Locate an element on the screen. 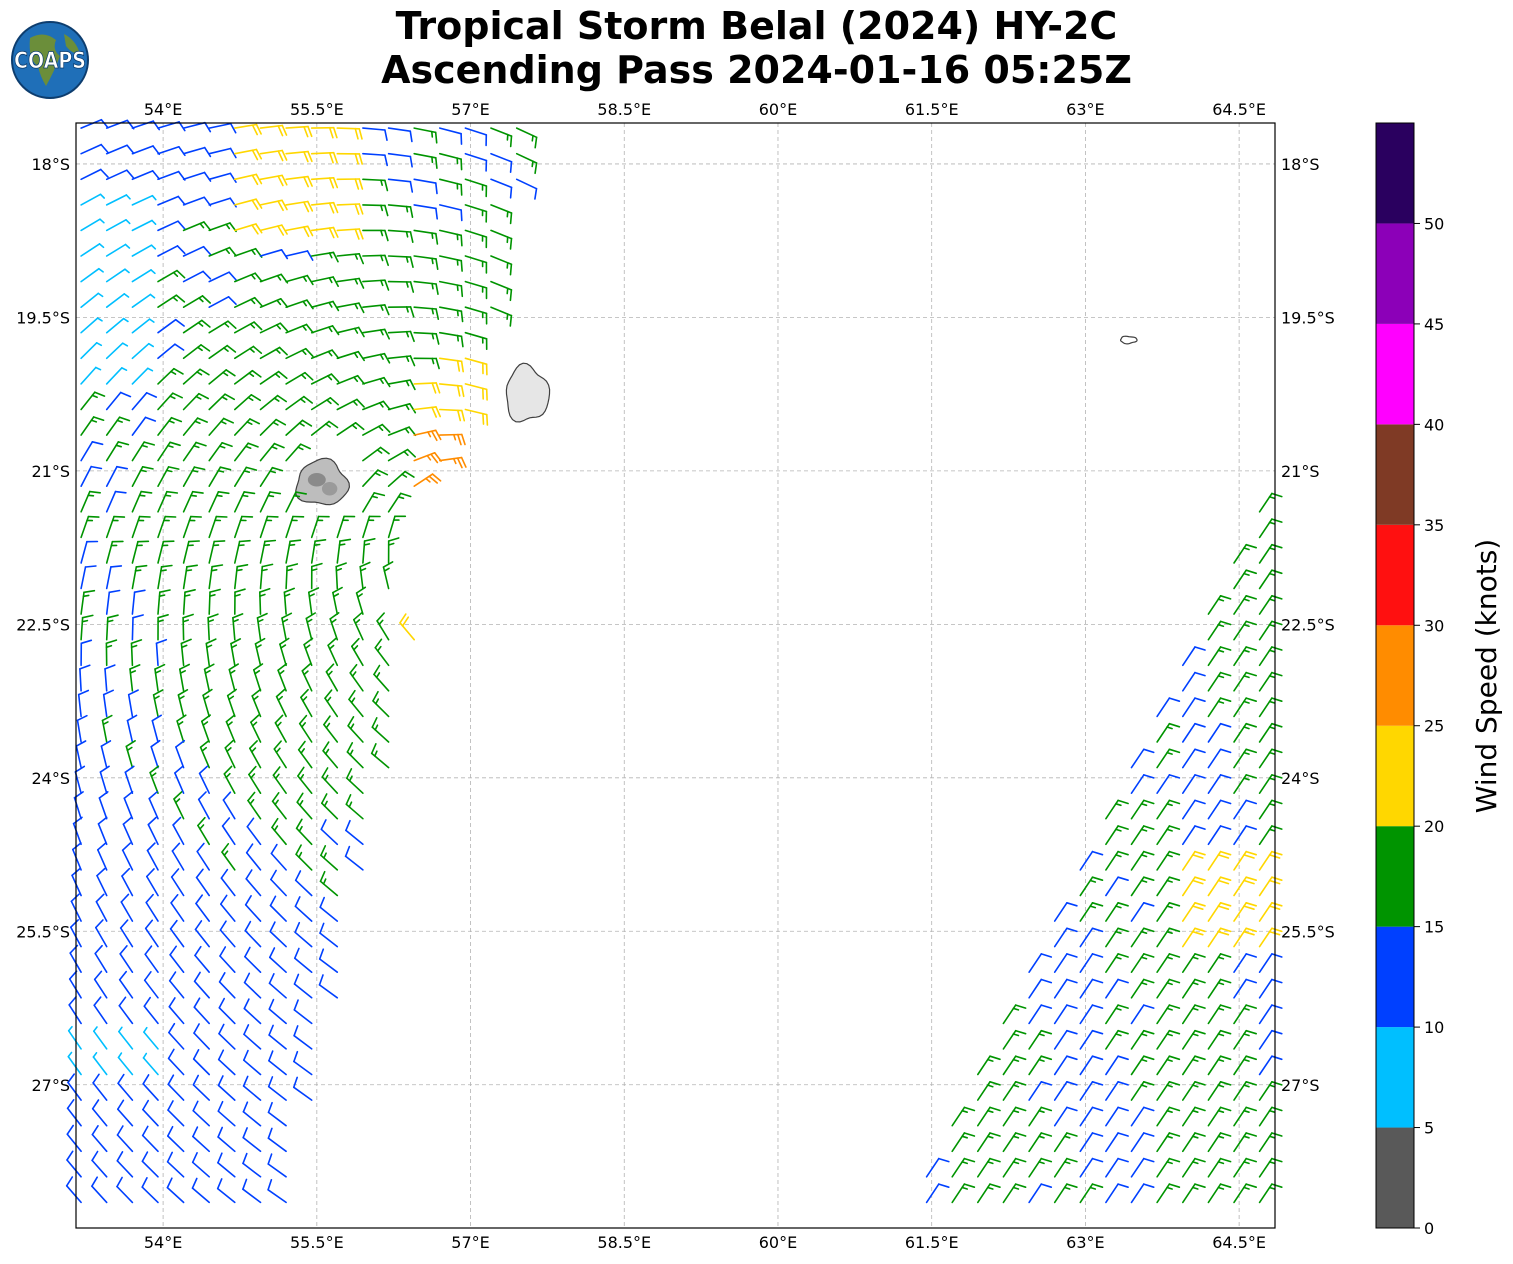  lat-tick-label-left: 19.5°S is located at coordinates (43, 317).